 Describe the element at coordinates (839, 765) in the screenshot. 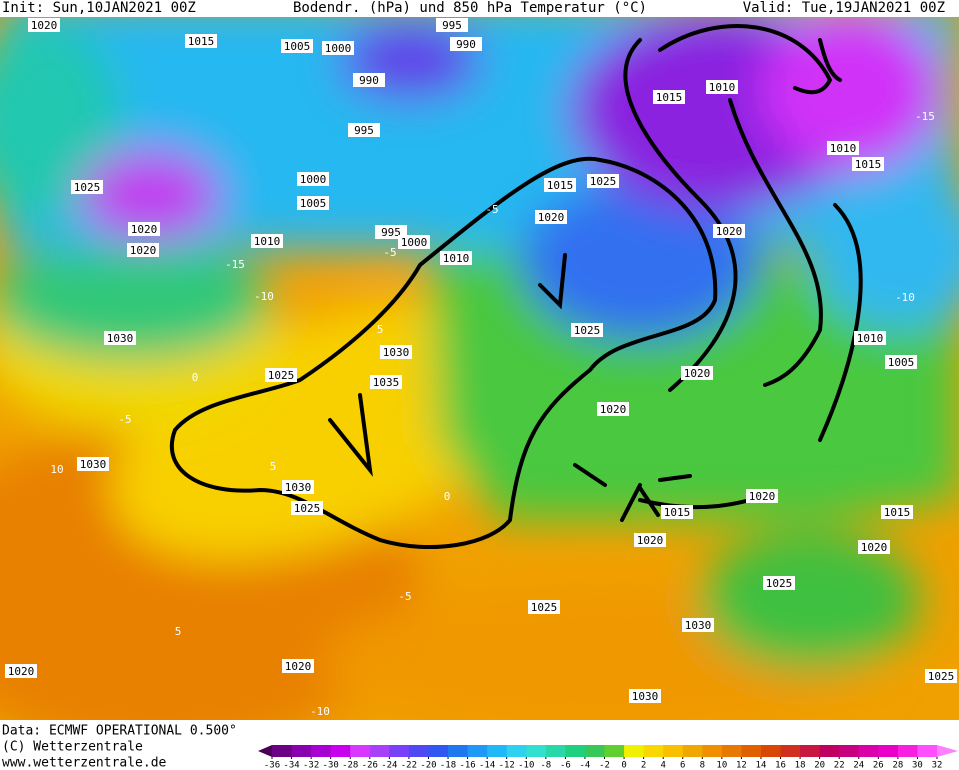

I see `colorbar-tick-label: 22` at that location.